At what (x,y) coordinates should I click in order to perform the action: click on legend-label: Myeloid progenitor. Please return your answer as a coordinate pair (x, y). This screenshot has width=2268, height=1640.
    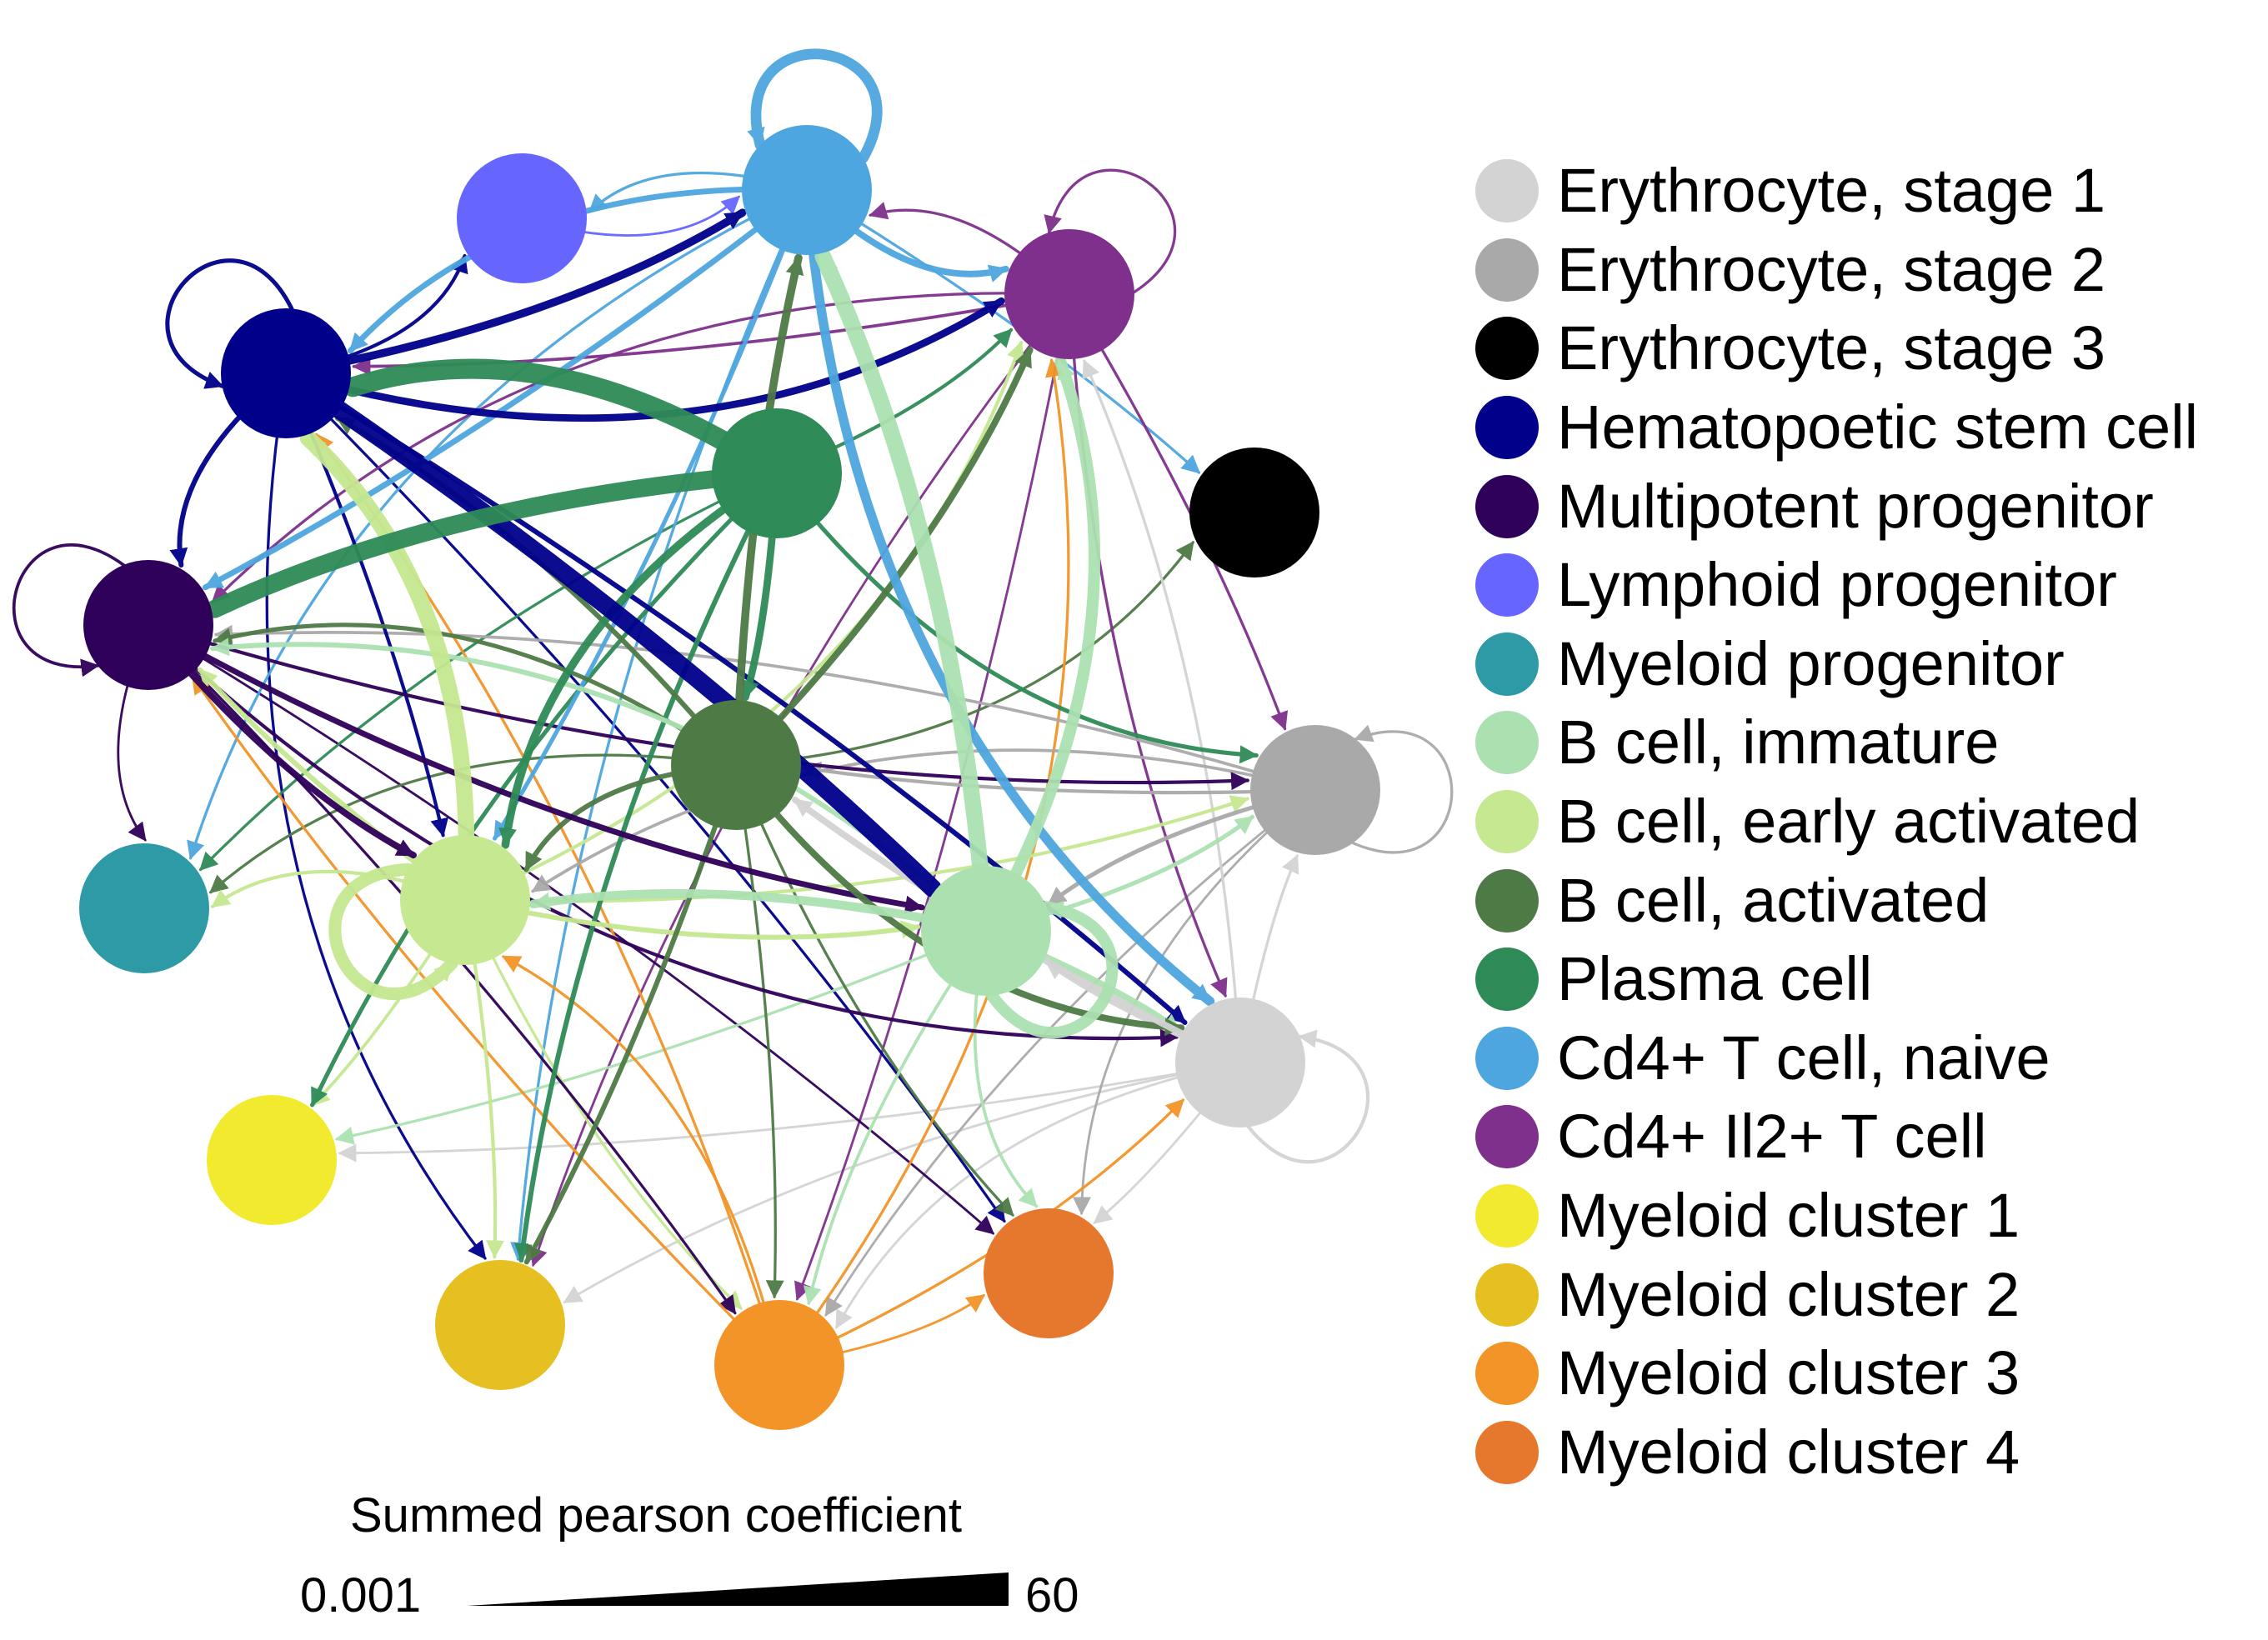
    Looking at the image, I should click on (1811, 663).